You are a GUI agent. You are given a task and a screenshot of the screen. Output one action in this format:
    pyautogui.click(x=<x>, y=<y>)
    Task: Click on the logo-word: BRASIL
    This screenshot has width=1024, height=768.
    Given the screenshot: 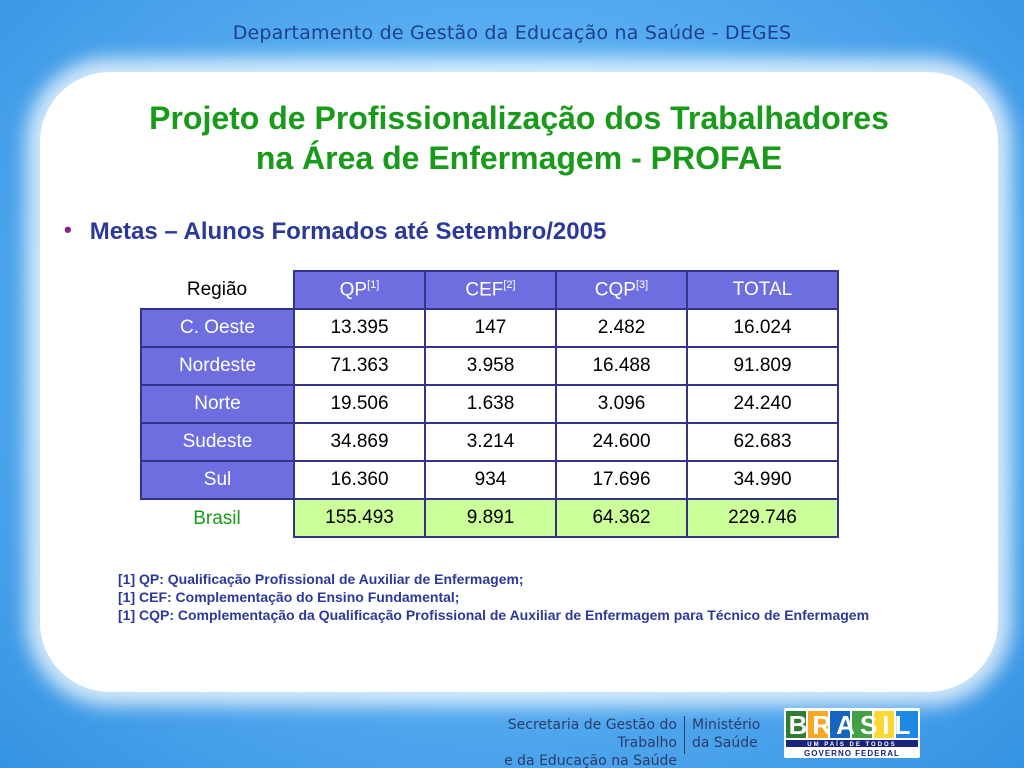 What is the action you would take?
    pyautogui.click(x=852, y=725)
    